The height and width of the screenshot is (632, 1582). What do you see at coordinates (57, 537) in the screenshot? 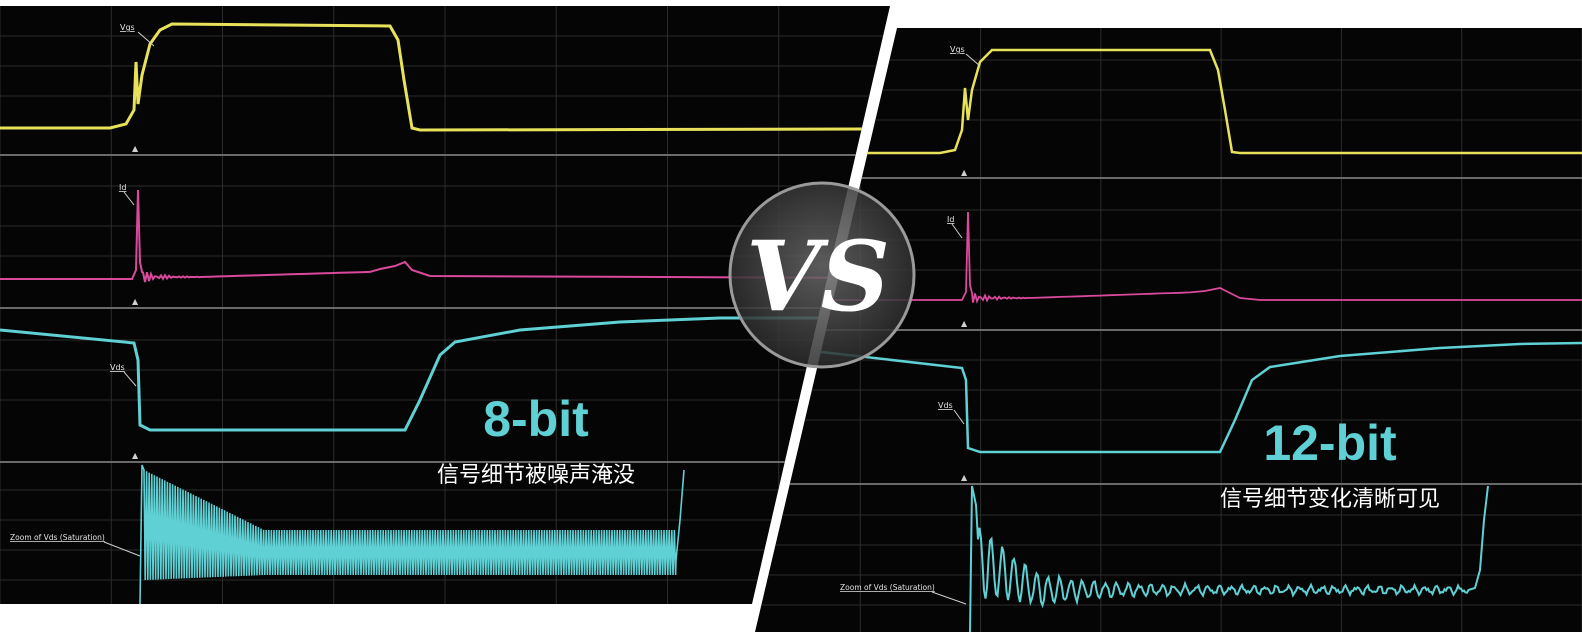
I see `left-zoom-label: Zoom of Vds (Saturation)` at bounding box center [57, 537].